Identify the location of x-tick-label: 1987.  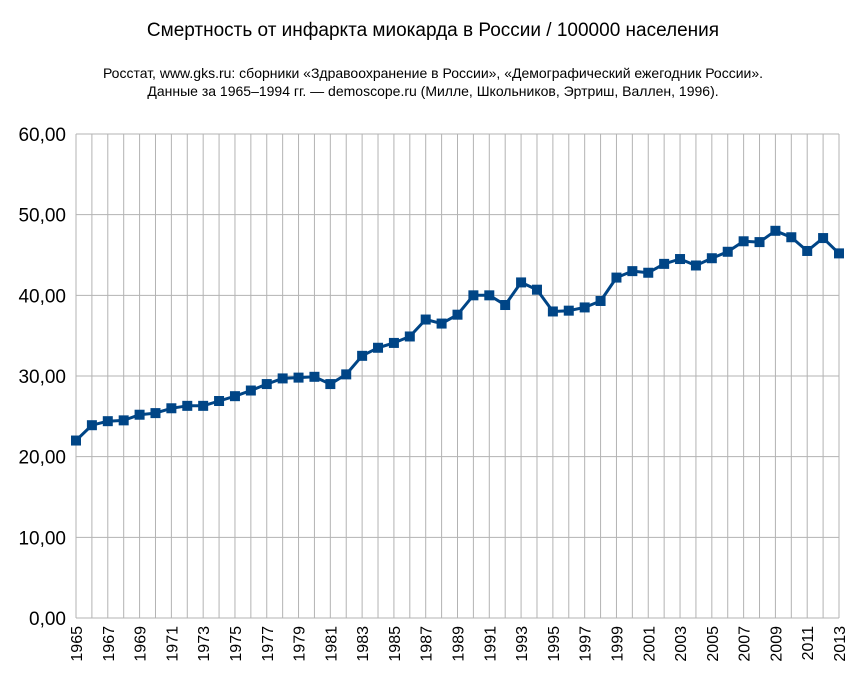
(427, 644).